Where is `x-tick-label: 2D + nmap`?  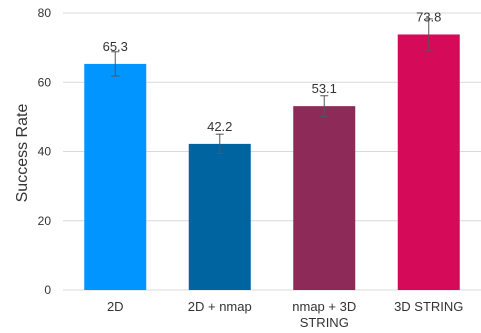 x-tick-label: 2D + nmap is located at coordinates (220, 306).